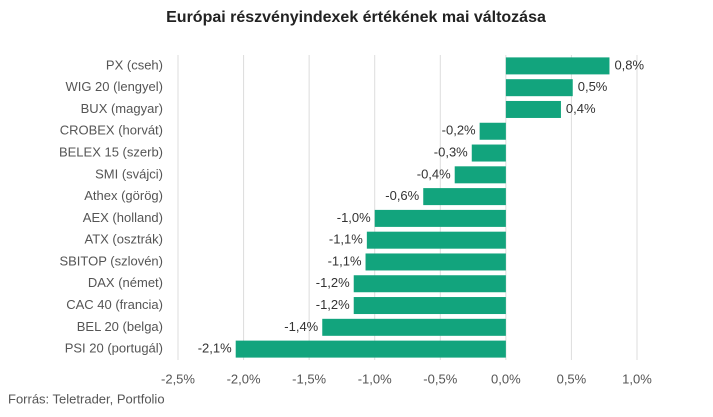 Image resolution: width=713 pixels, height=417 pixels. I want to click on value-label: -0,3%, so click(451, 151).